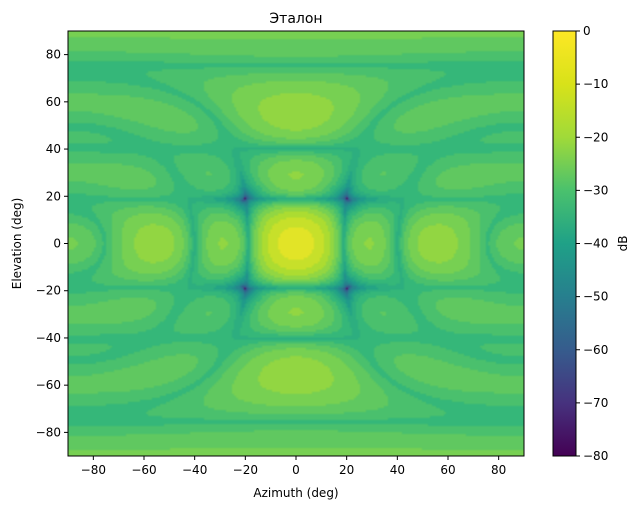 The width and height of the screenshot is (642, 509). Describe the element at coordinates (595, 350) in the screenshot. I see `colorbar-tick-label: −60` at that location.